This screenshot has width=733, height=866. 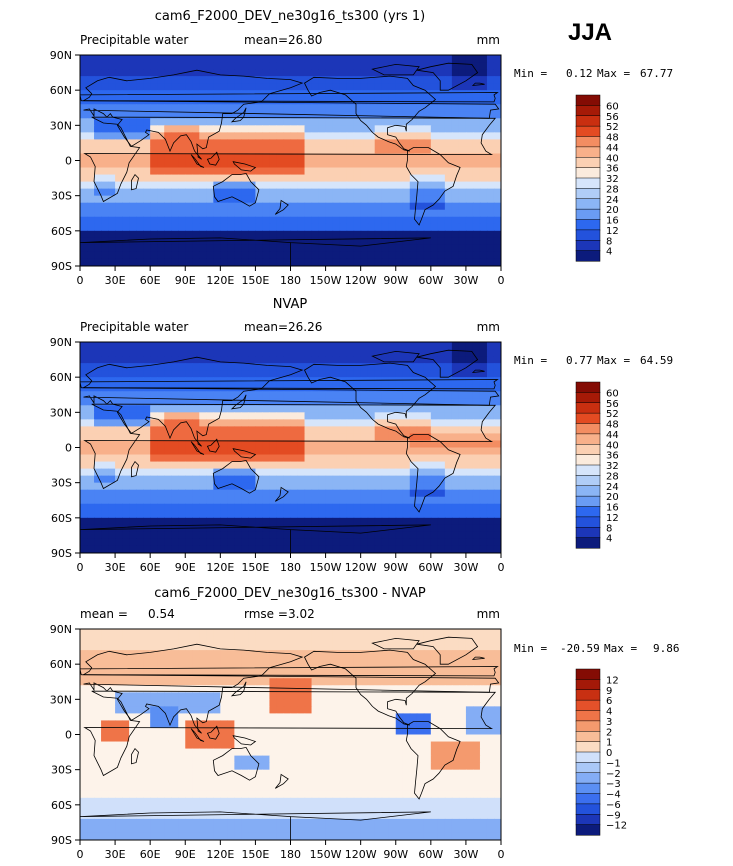 What do you see at coordinates (656, 360) in the screenshot?
I see `max-value: 64.59` at bounding box center [656, 360].